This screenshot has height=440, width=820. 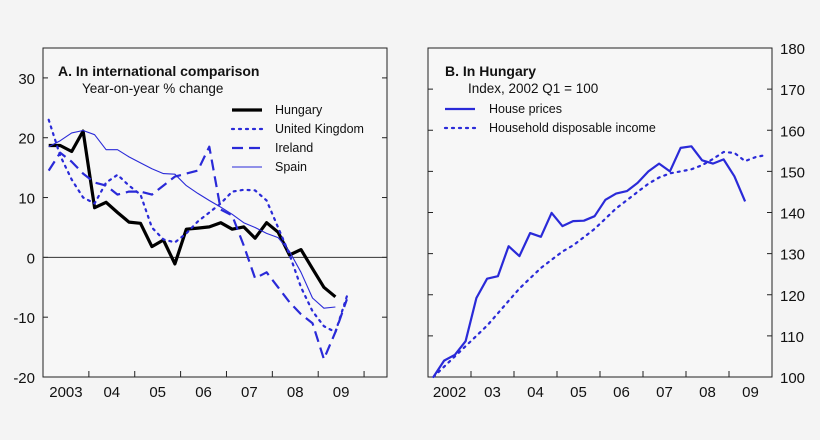 I want to click on legend-label-united-kingdom: United Kingdom, so click(x=319, y=129).